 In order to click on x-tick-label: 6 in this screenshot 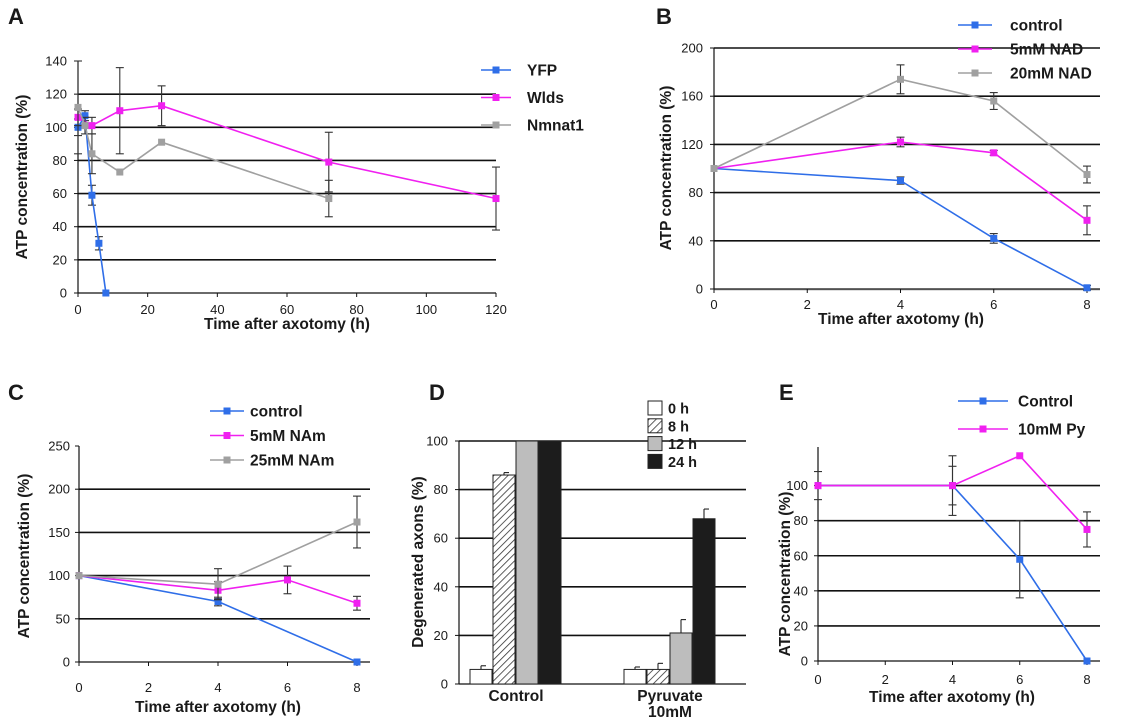, I will do `click(287, 687)`.